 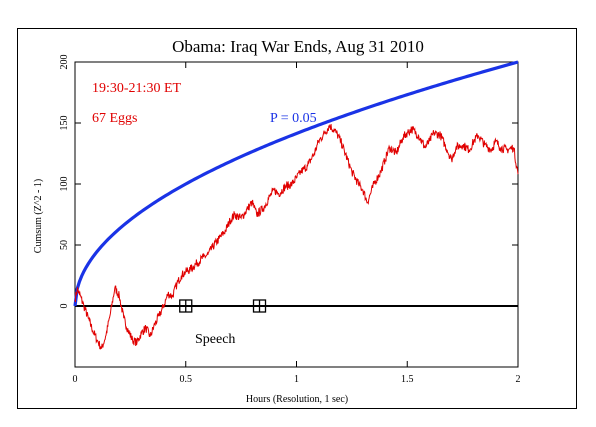 I want to click on chart-title: Obama: Iraq War Ends, Aug 31 2010, so click(x=298, y=46).